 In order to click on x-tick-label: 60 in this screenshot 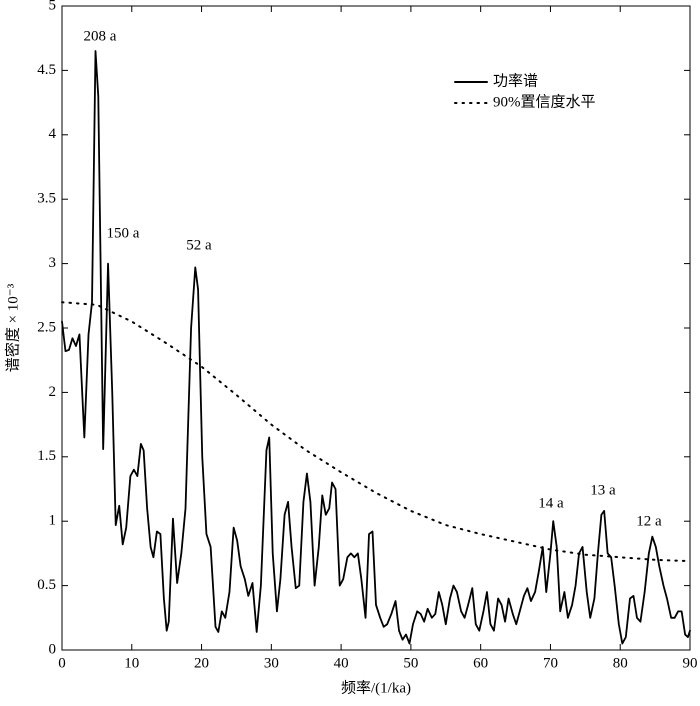, I will do `click(480, 663)`.